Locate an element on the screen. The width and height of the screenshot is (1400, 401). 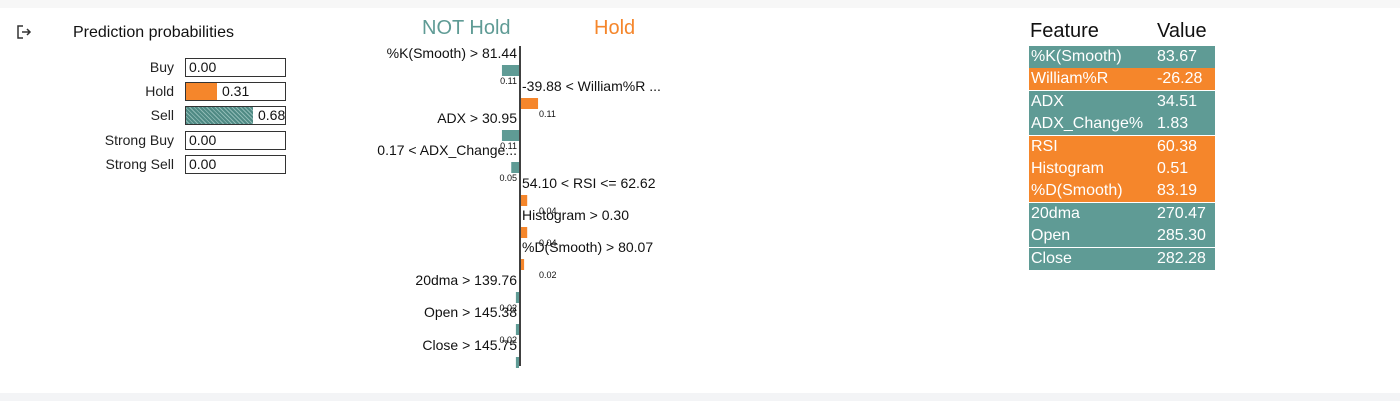
prob-box-sell is located at coordinates (235, 115).